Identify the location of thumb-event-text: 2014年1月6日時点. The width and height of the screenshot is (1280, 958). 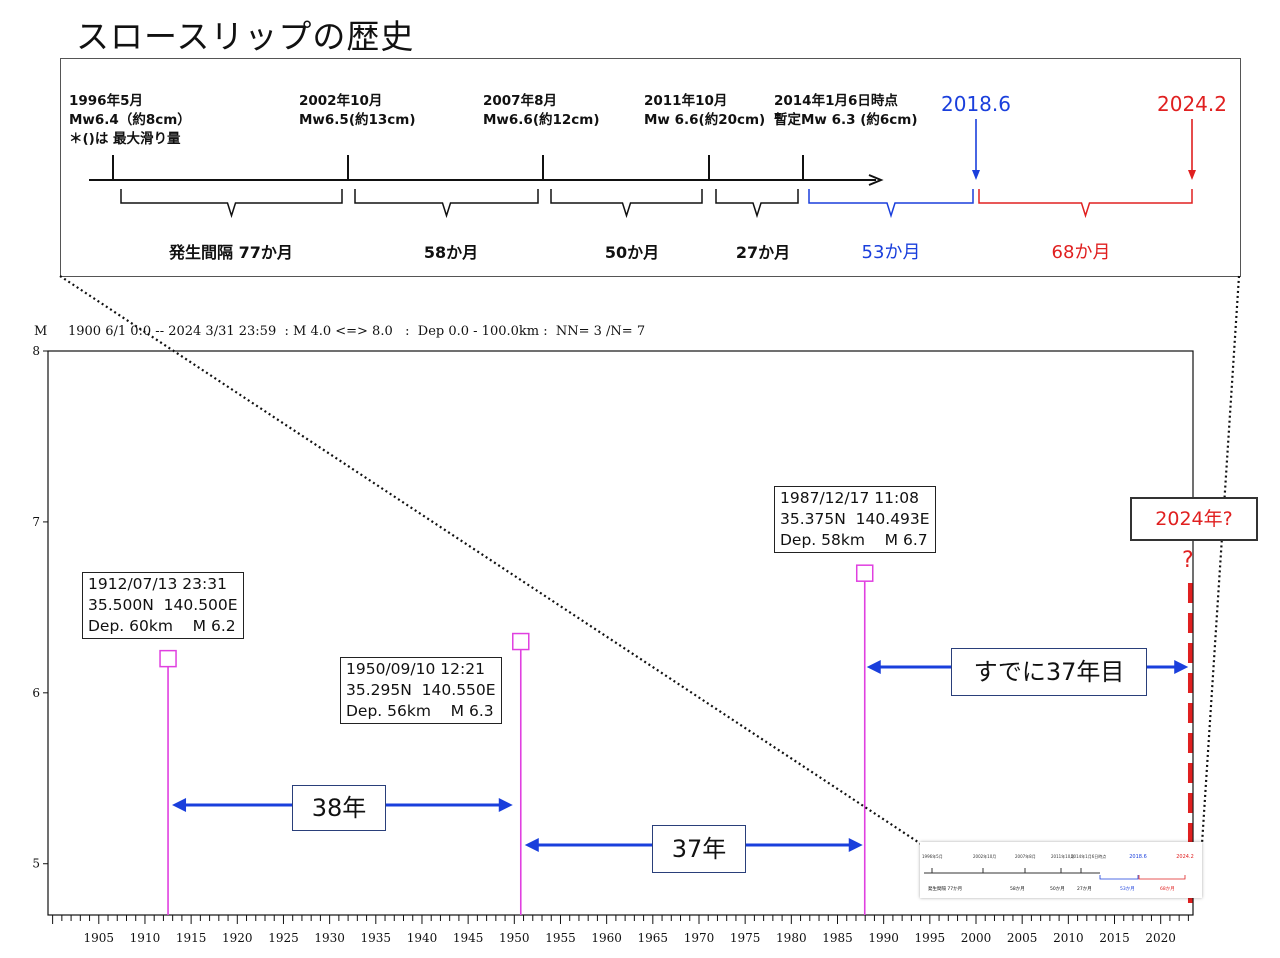
(1088, 856).